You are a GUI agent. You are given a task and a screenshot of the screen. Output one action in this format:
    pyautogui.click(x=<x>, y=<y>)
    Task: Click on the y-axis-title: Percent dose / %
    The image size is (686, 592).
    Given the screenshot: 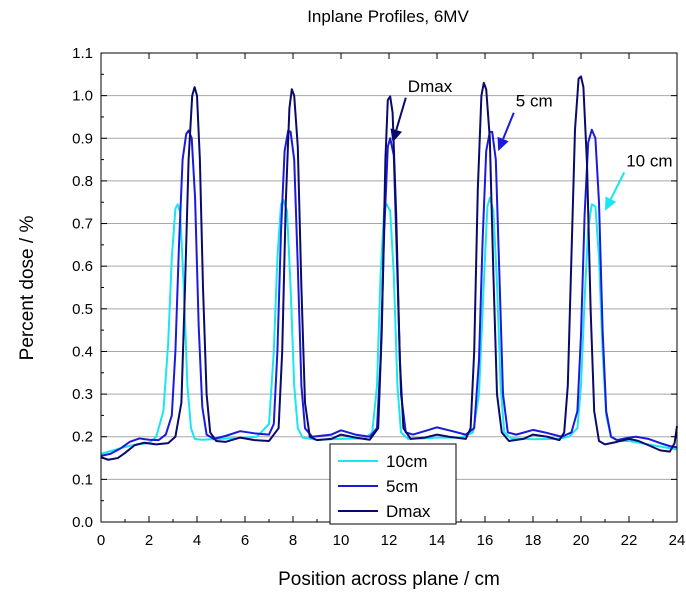 What is the action you would take?
    pyautogui.click(x=27, y=288)
    